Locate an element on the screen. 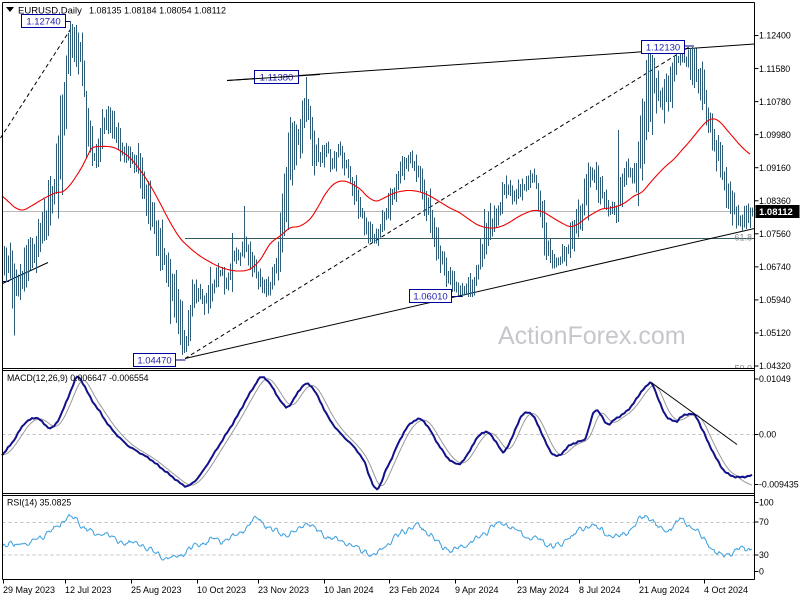 The width and height of the screenshot is (800, 605). svg-text: 1.09160 is located at coordinates (775, 168).